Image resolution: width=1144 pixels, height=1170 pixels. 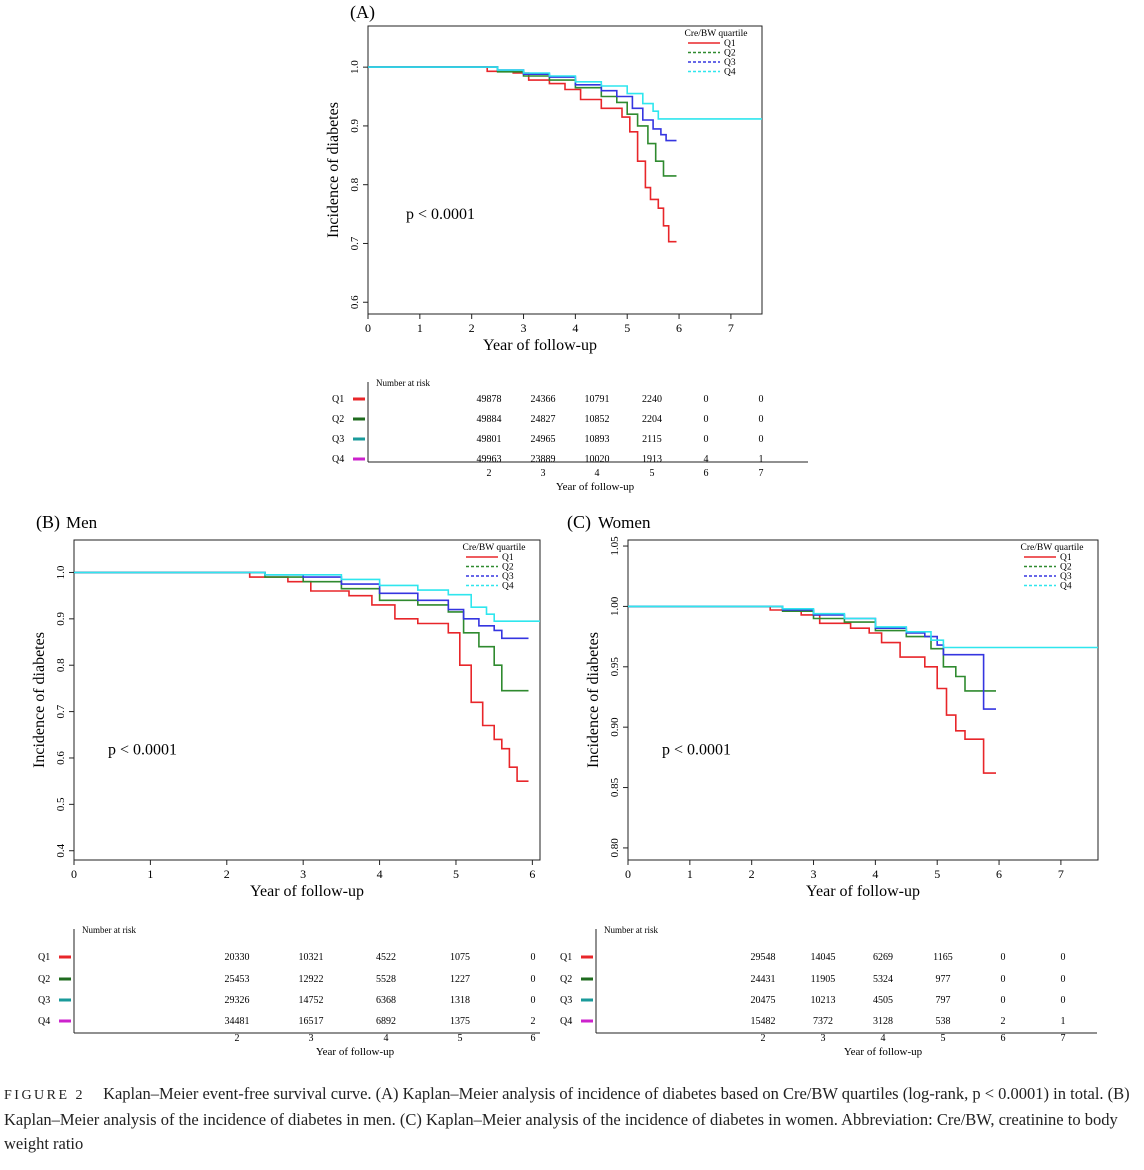 What do you see at coordinates (311, 1000) in the screenshot?
I see `risk-cell: 14752` at bounding box center [311, 1000].